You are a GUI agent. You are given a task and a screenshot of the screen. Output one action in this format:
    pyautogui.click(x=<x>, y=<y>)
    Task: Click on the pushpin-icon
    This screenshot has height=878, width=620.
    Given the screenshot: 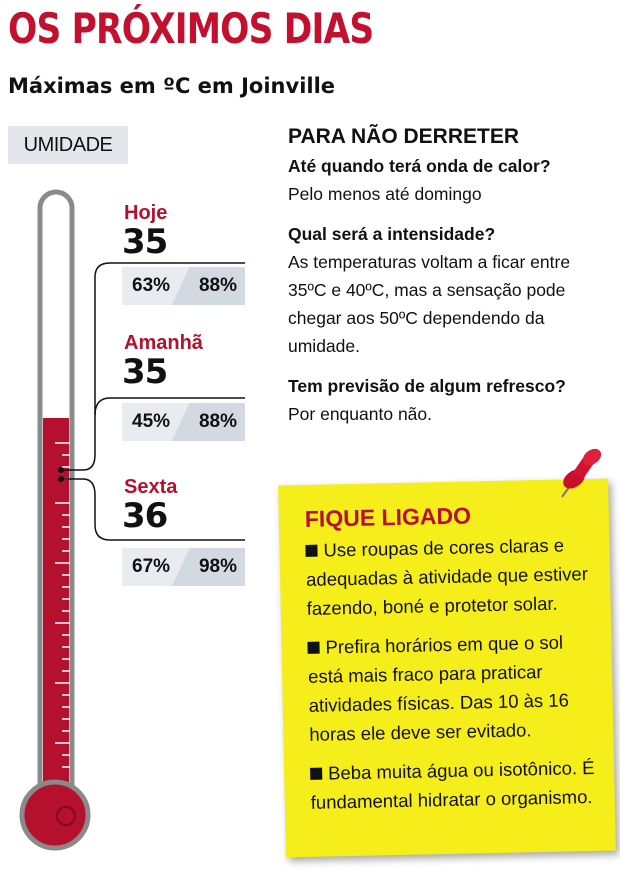 What is the action you would take?
    pyautogui.click(x=581, y=473)
    